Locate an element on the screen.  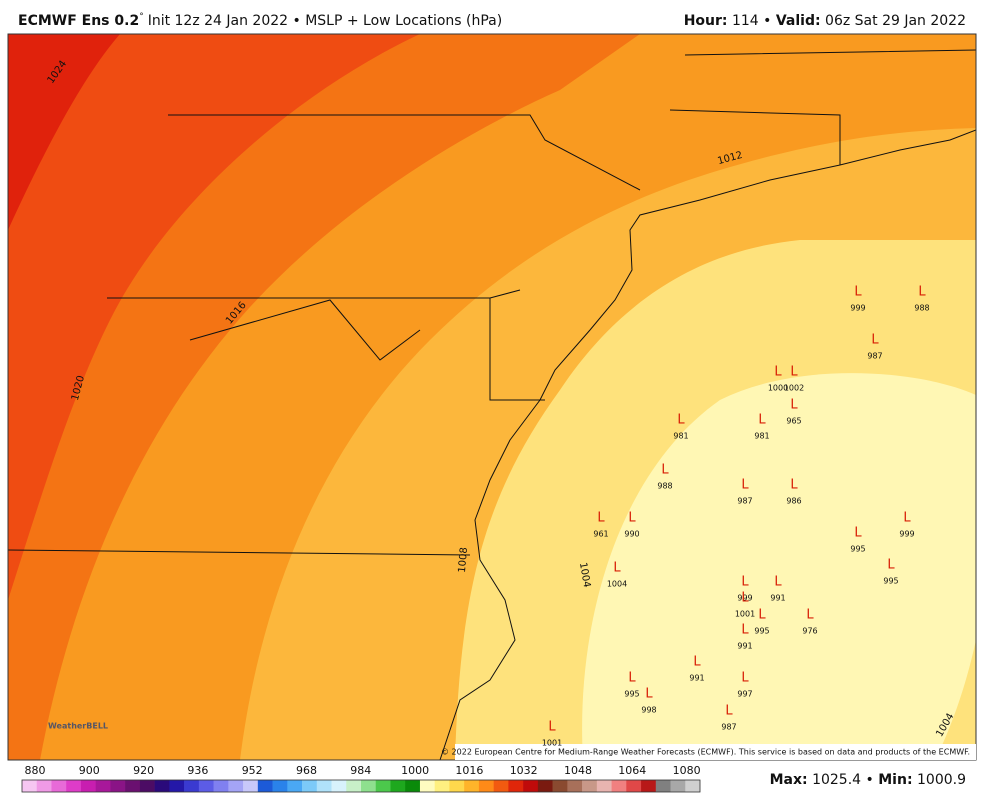
low-pressure: 1000 is located at coordinates (778, 388).